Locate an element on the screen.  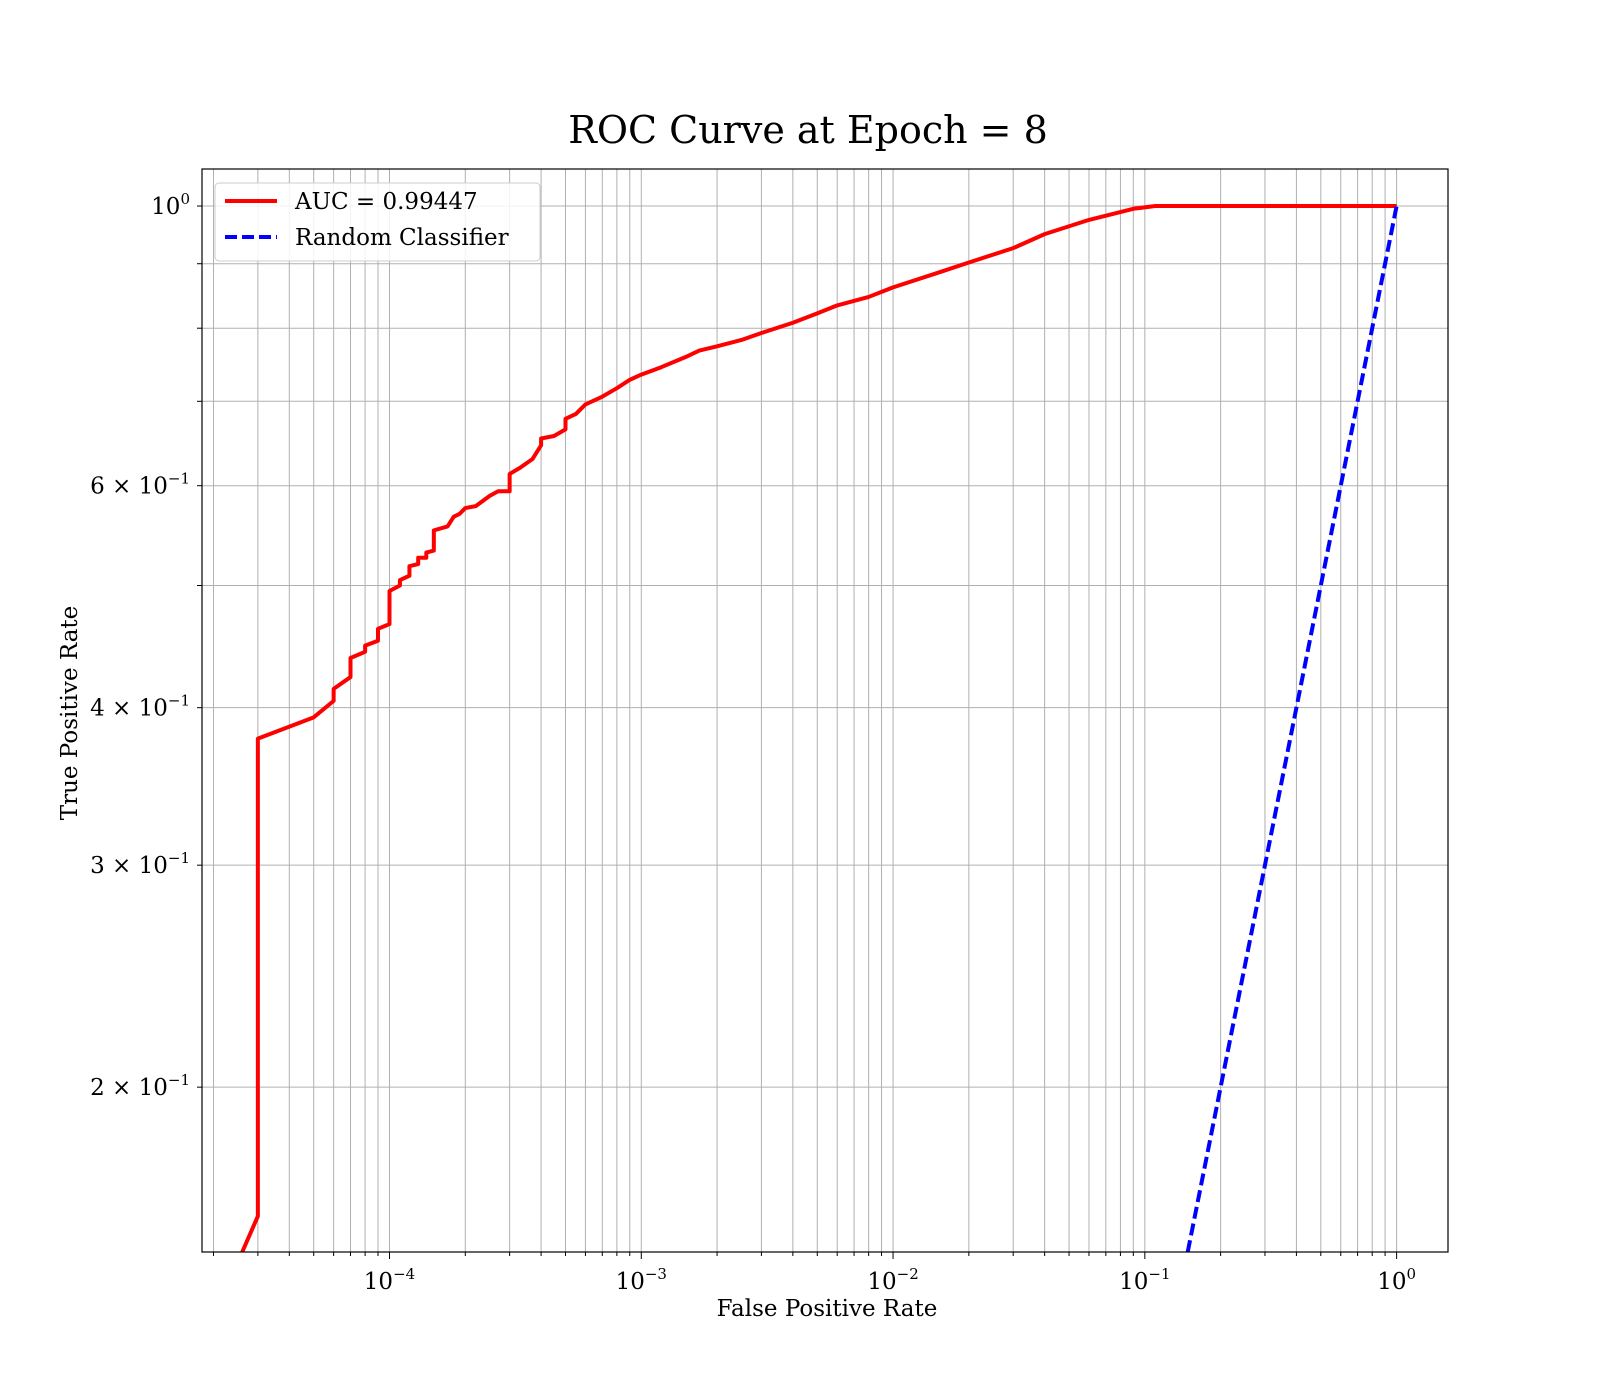
x-axis-ticks: 10⁻⁴ 10⁻³ 10⁻² 10⁻¹ 10⁰ is located at coordinates (814, 1273).